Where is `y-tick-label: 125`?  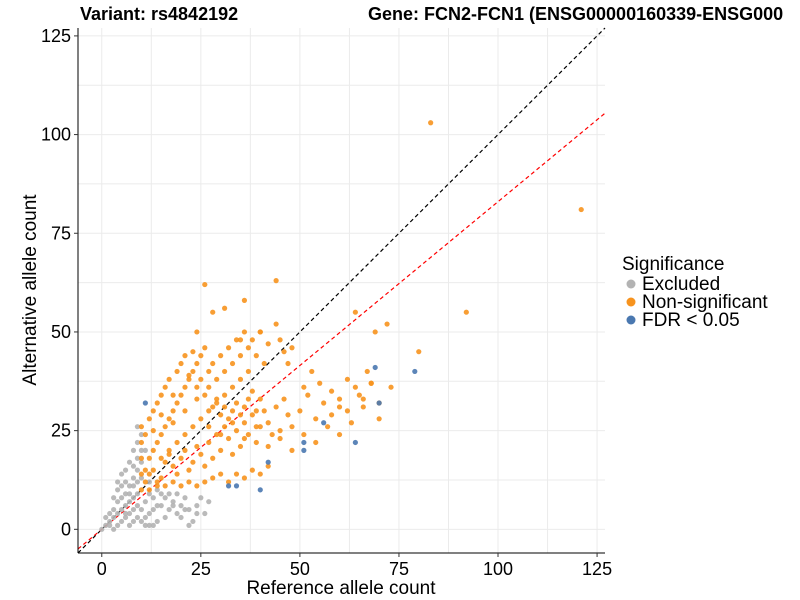
y-tick-label: 125 is located at coordinates (56, 36).